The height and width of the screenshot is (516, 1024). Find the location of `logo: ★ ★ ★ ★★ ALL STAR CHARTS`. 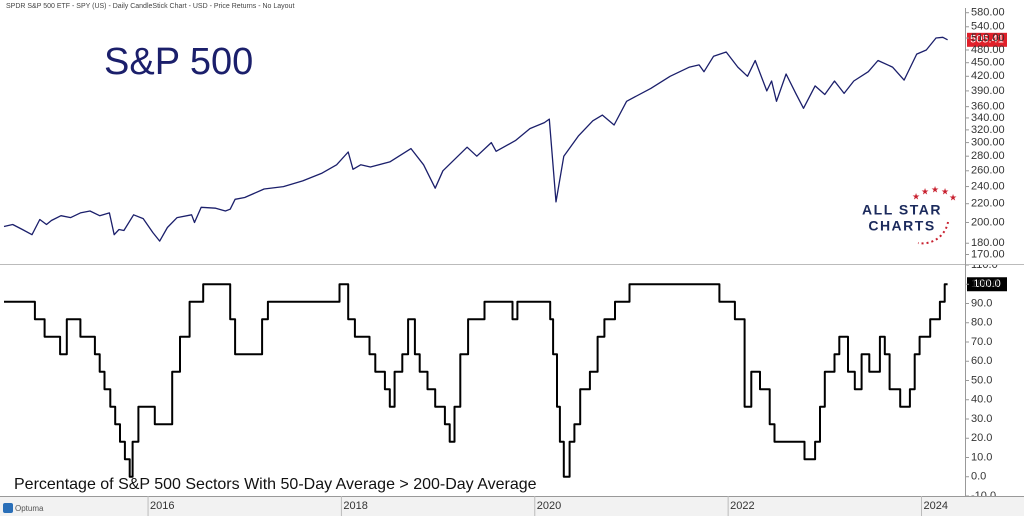

logo: ★ ★ ★ ★★ ALL STAR CHARTS is located at coordinates (909, 214).